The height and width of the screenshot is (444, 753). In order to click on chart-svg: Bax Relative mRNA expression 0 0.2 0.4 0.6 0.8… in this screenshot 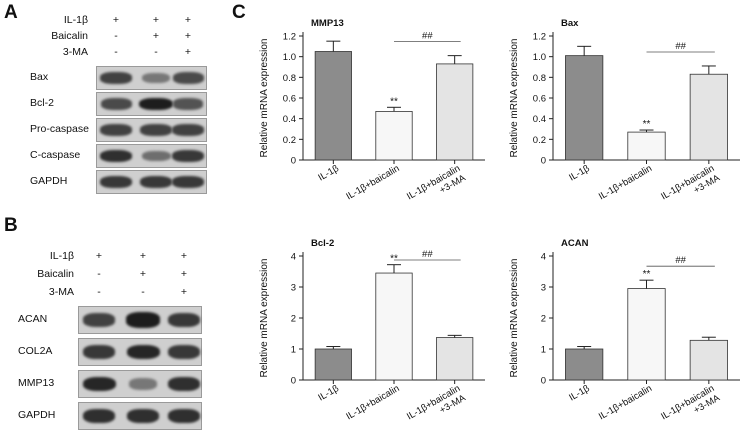, I will do `click(624, 110)`.